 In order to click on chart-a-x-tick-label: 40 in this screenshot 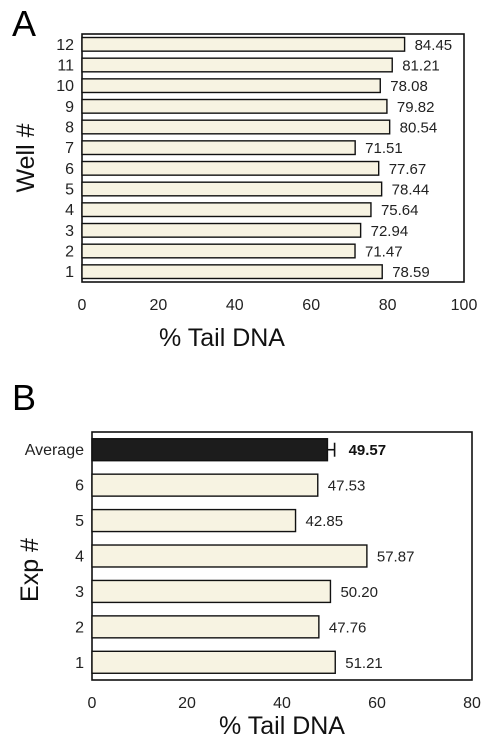, I will do `click(235, 305)`.